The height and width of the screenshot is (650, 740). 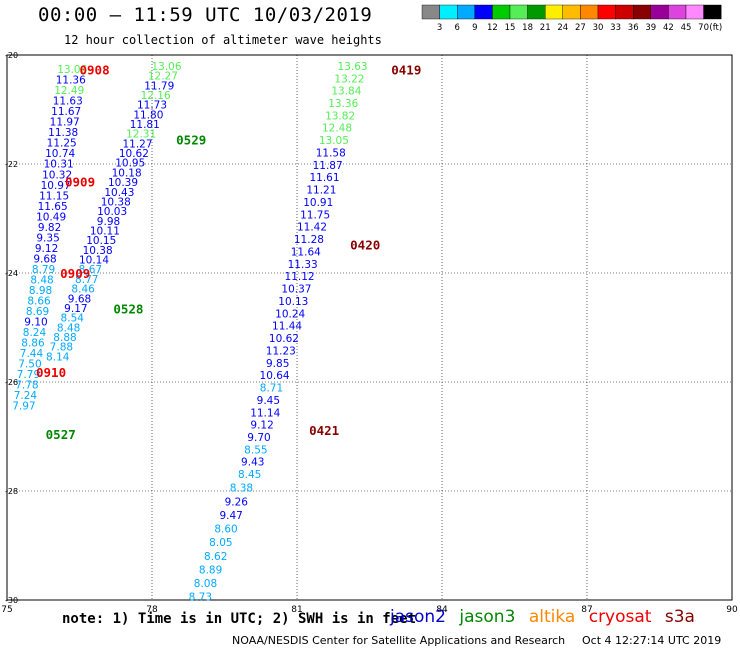 I want to click on wave-height-value: 8.38, so click(x=241, y=489).